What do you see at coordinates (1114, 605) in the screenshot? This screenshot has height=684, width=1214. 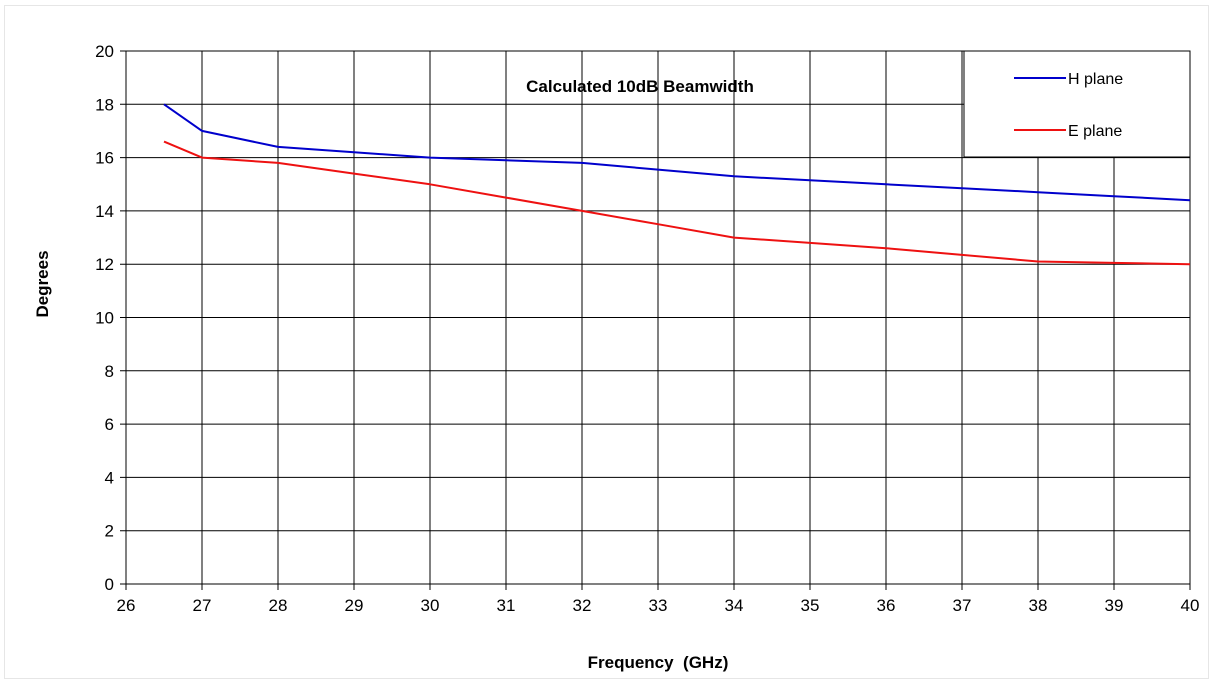 I see `x-tick-label: 39` at bounding box center [1114, 605].